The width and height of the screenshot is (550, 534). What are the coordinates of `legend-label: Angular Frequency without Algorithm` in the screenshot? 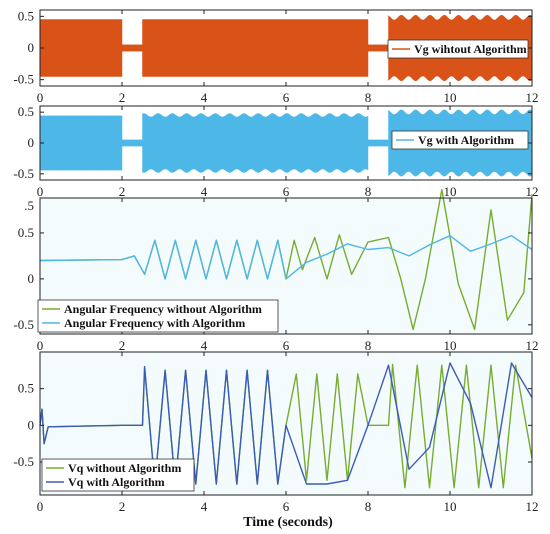 It's located at (163, 309).